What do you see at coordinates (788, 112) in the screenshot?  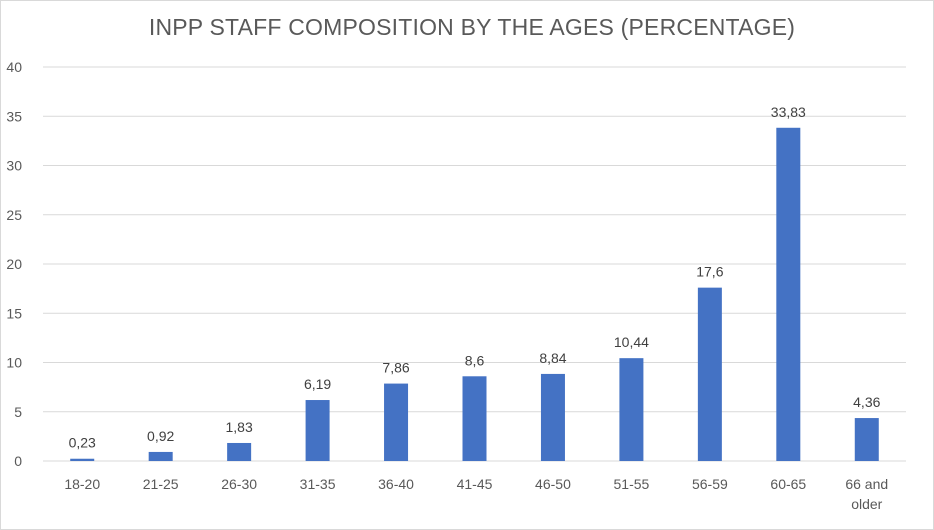 I see `data-label: 33,83` at bounding box center [788, 112].